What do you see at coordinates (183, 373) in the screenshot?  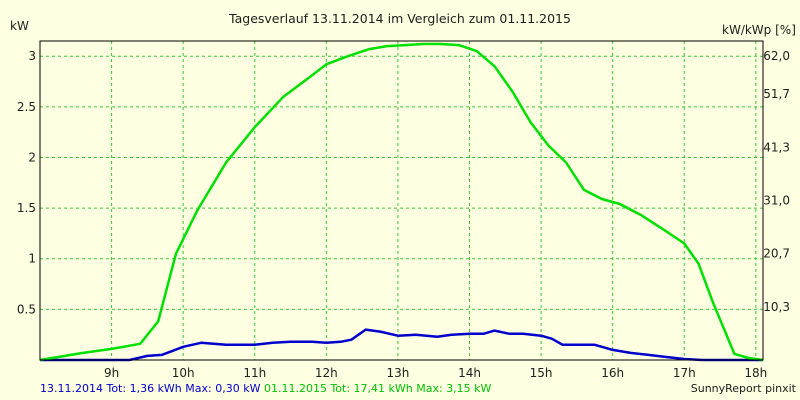 I see `x-tick-label-1: 10h` at bounding box center [183, 373].